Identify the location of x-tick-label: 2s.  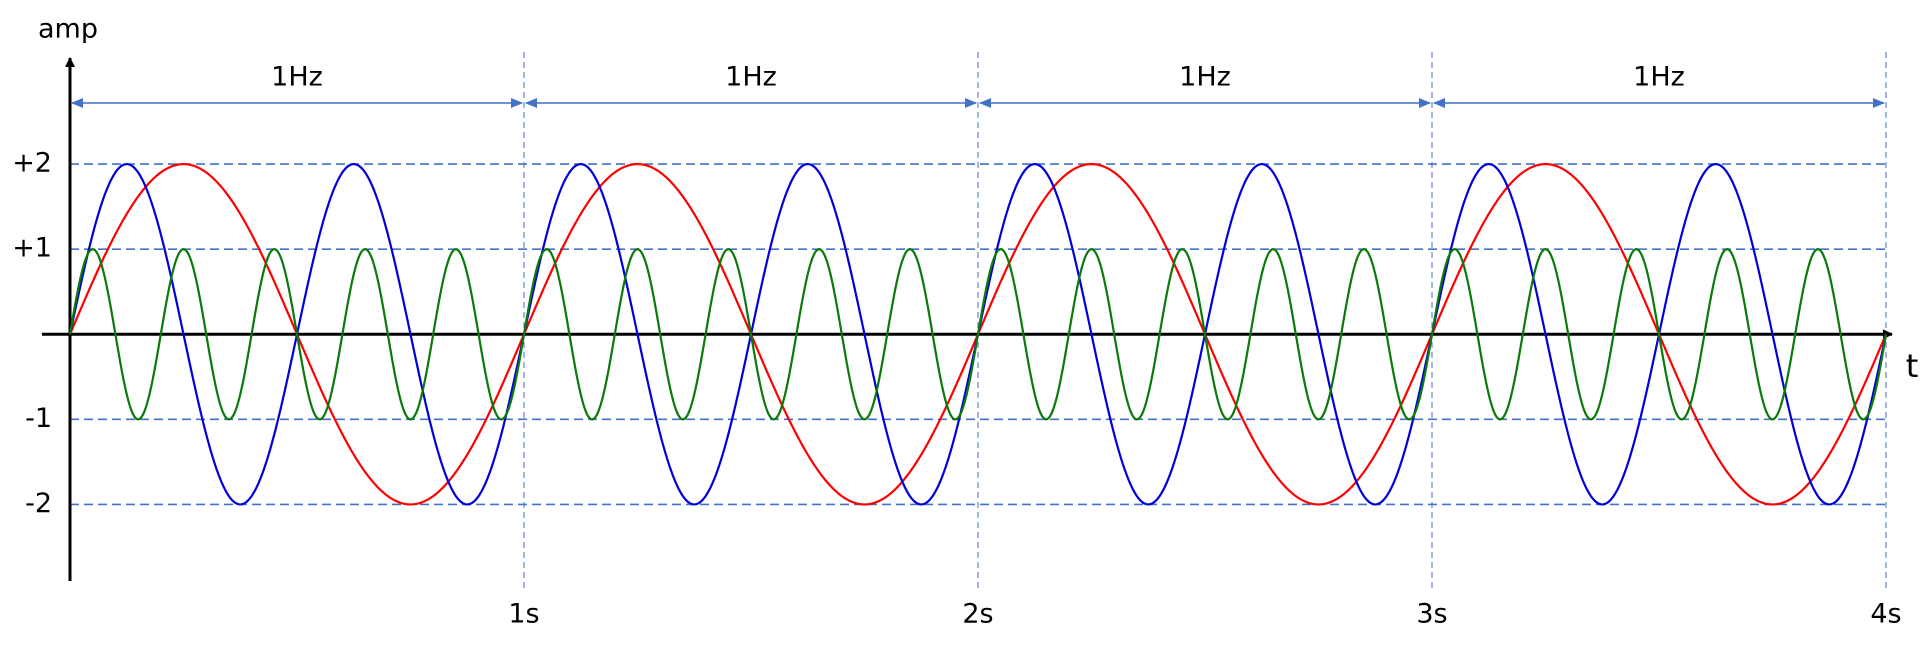
(977, 614).